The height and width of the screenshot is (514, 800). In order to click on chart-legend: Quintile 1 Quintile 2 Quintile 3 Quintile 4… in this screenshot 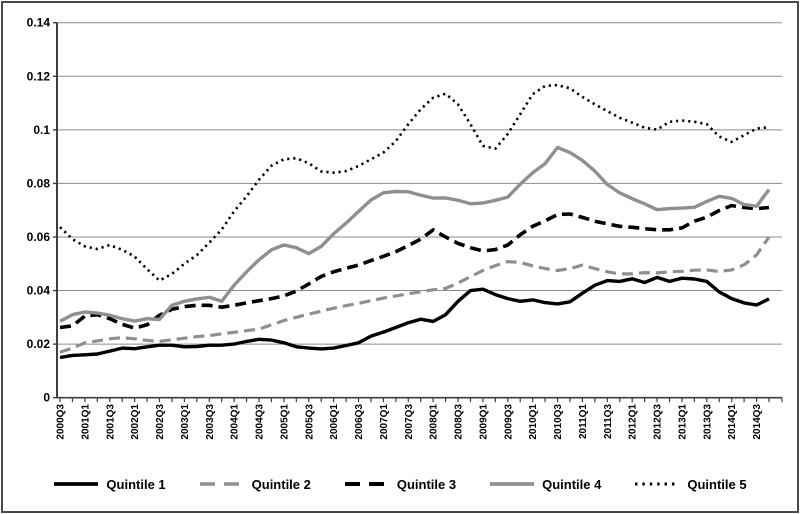, I will do `click(400, 484)`.